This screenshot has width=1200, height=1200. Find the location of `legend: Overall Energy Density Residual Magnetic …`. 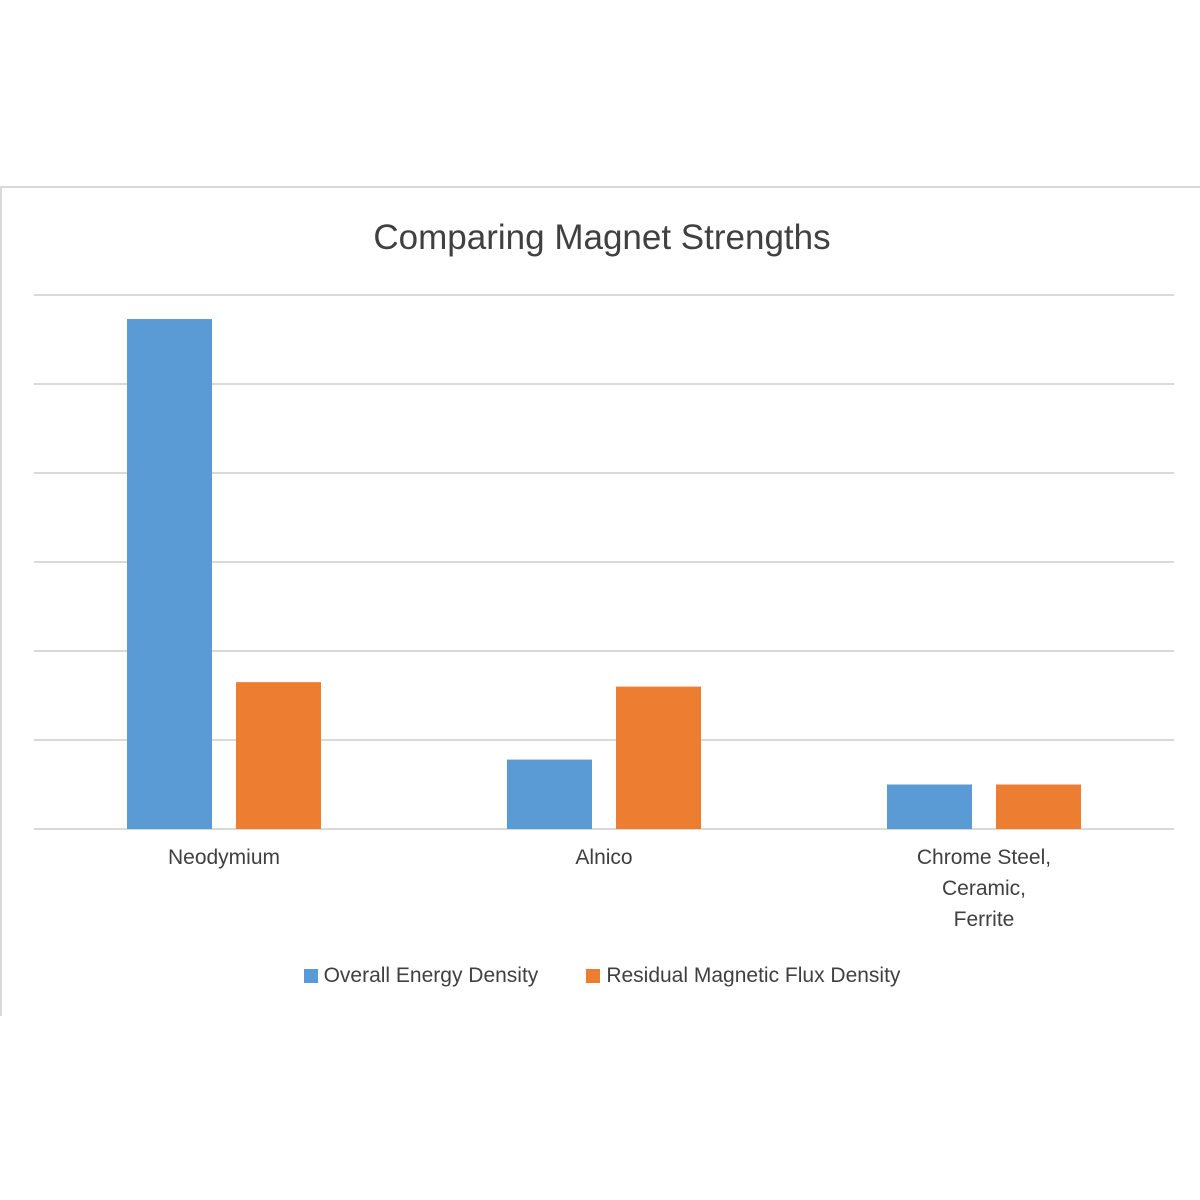

legend: Overall Energy Density Residual Magnetic … is located at coordinates (601, 976).